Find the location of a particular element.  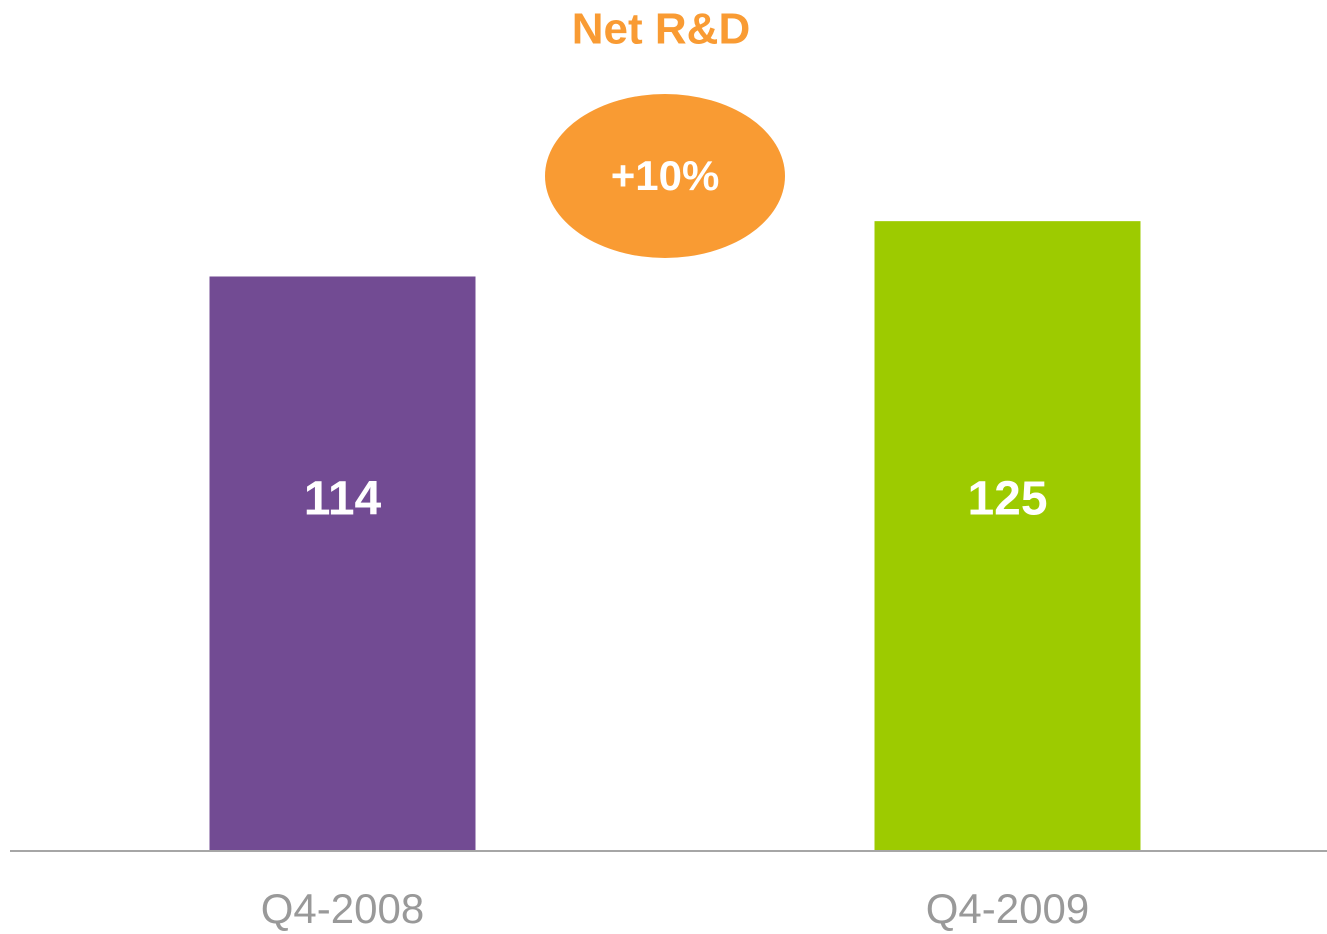

data-label: 114 is located at coordinates (343, 499).